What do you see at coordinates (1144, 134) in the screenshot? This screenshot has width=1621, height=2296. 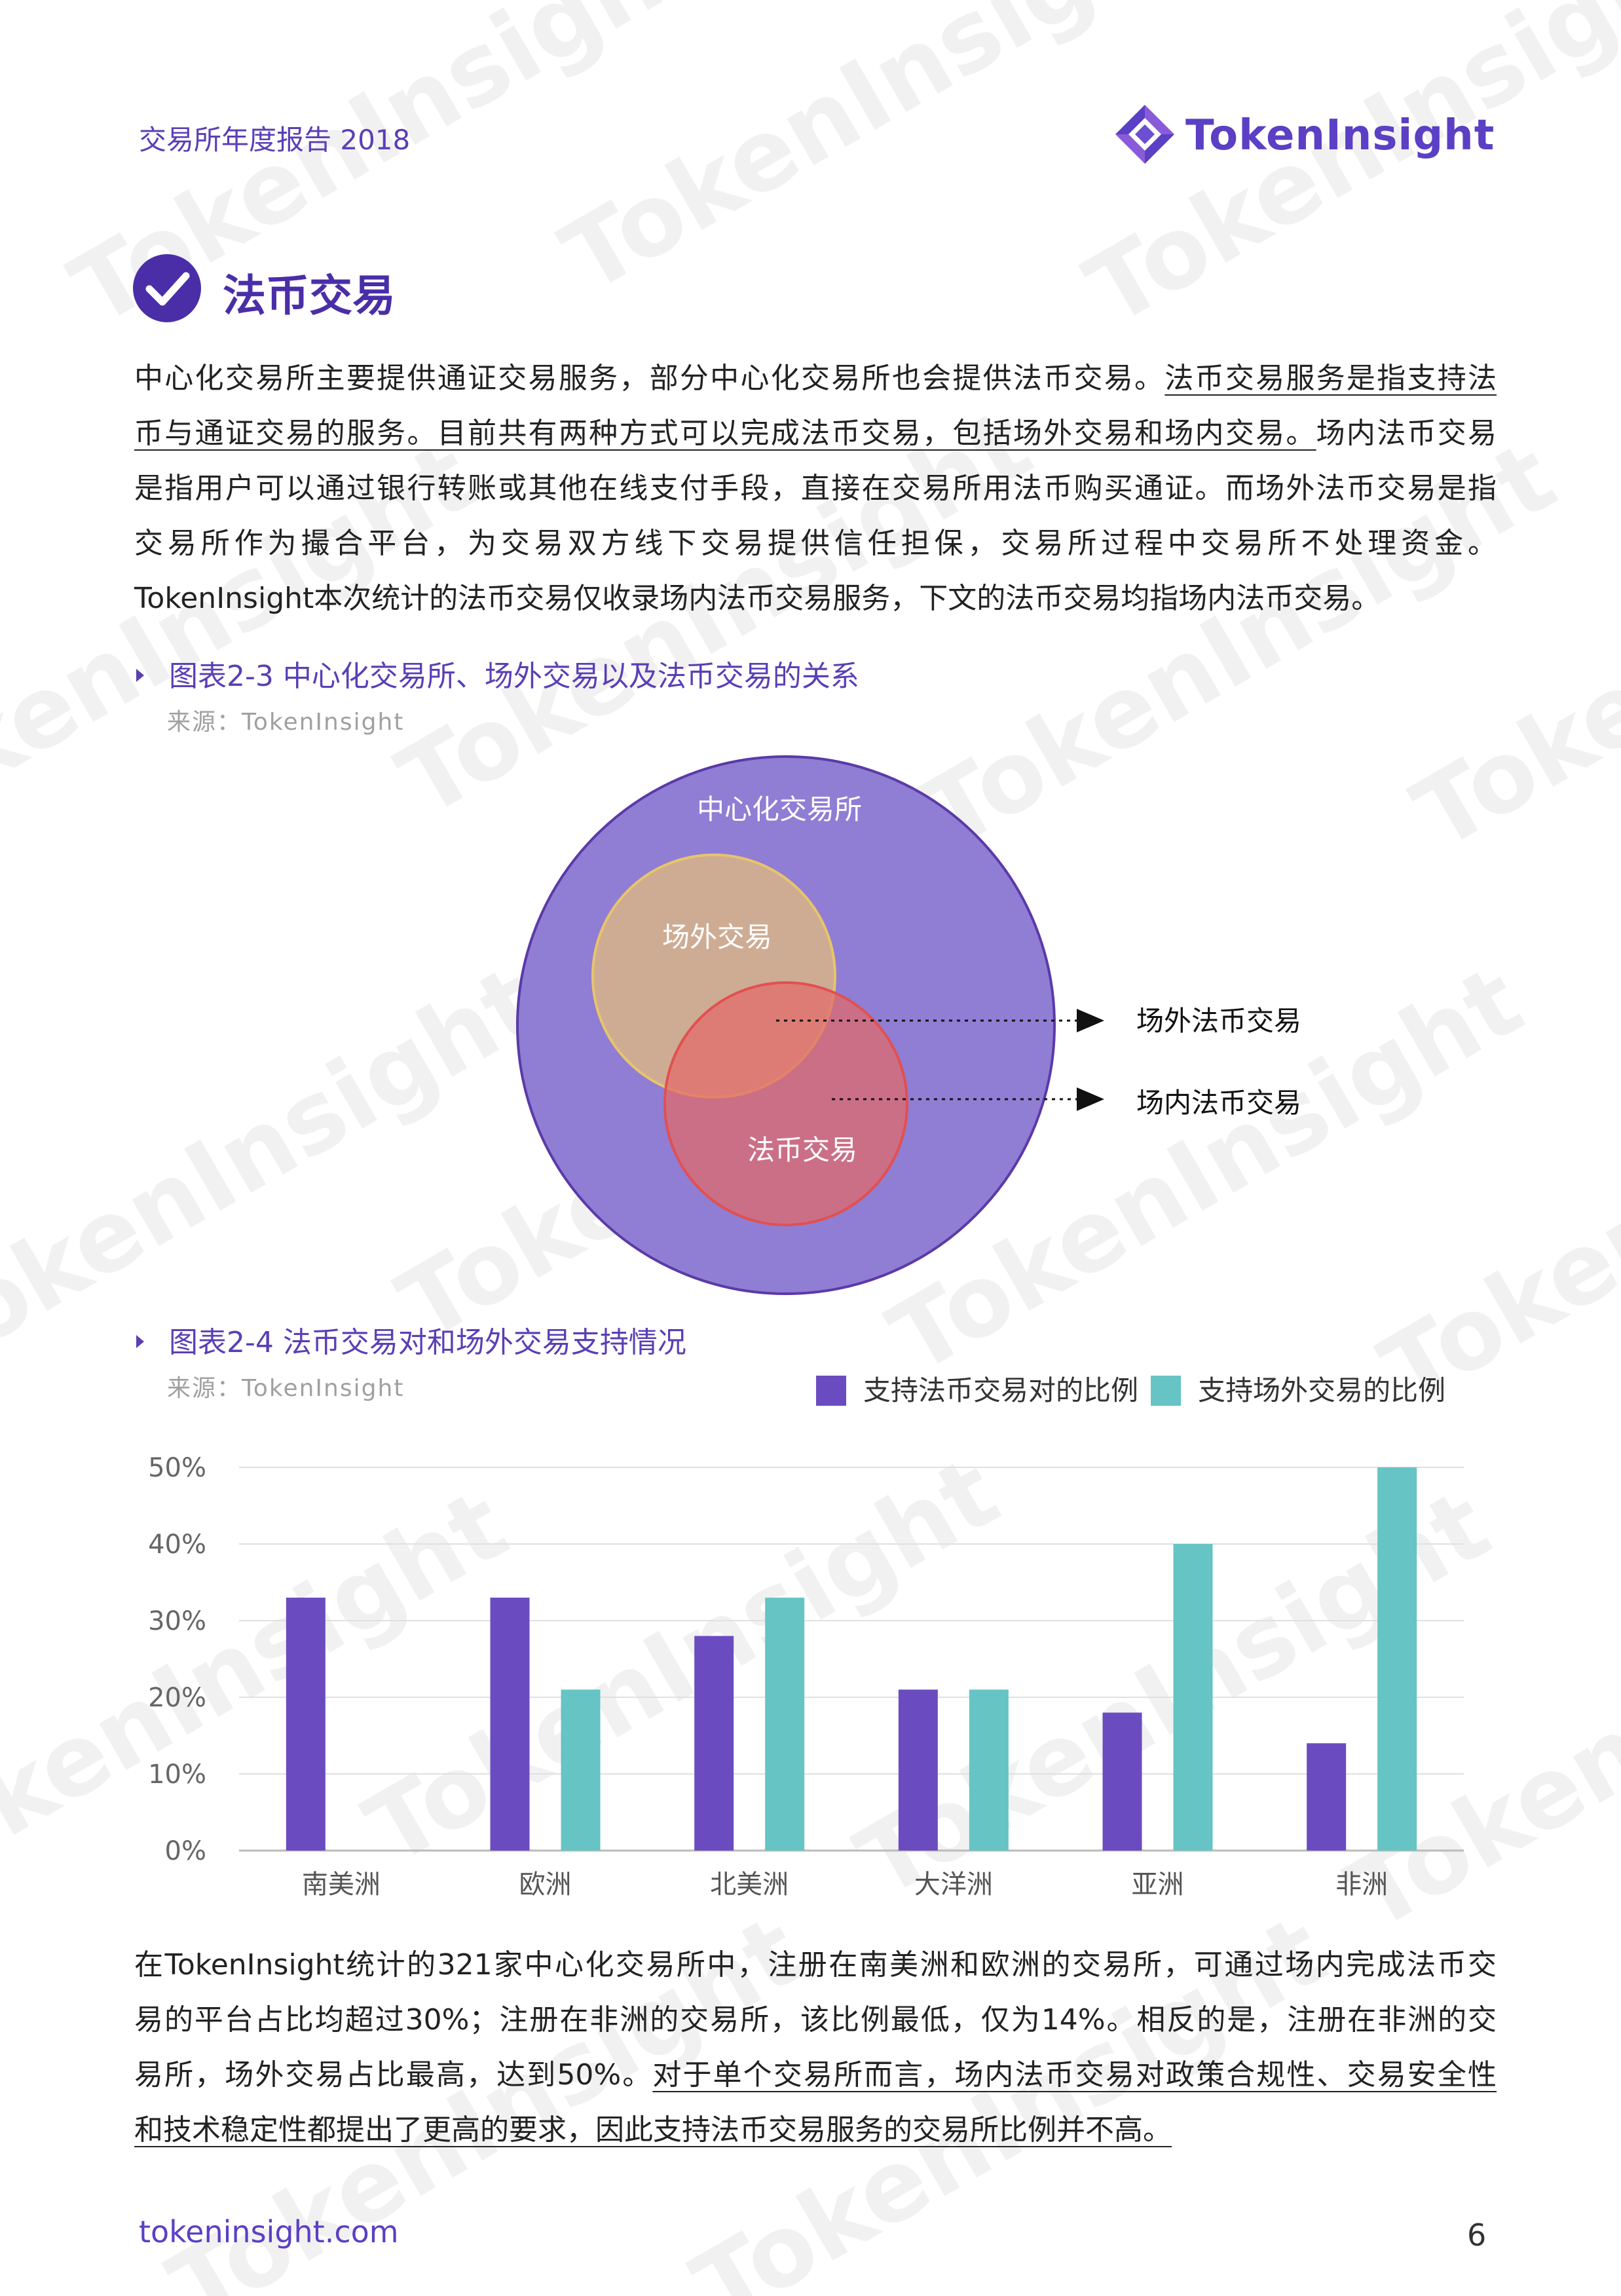 I see `tokeninsight-logo-icon` at bounding box center [1144, 134].